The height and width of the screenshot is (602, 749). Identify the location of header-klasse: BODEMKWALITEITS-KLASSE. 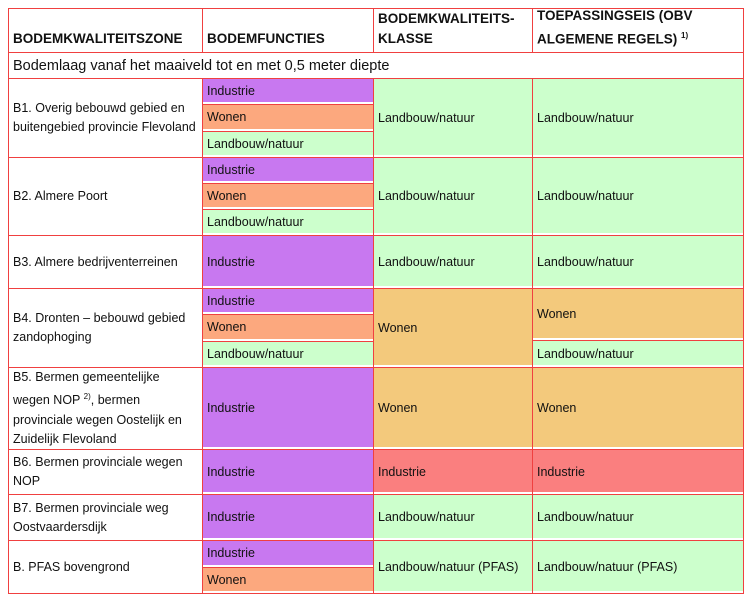
(453, 30).